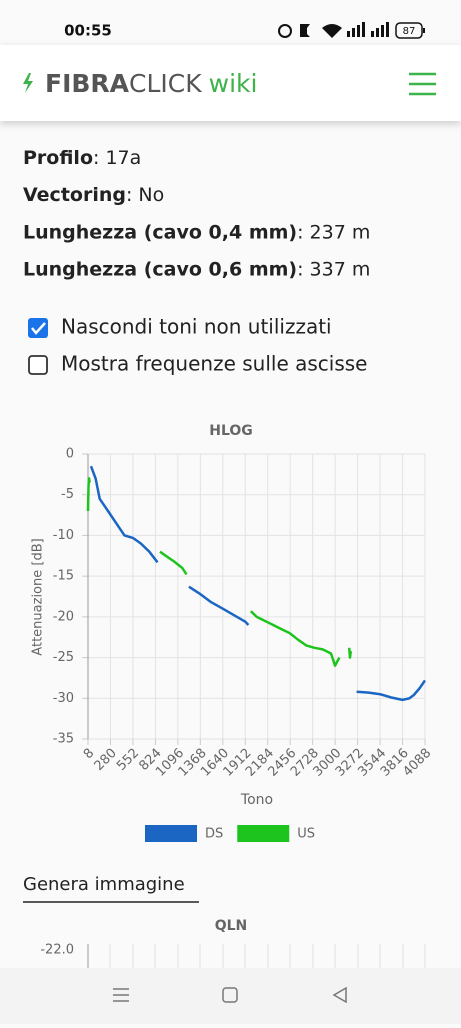  I want to click on status-icons, so click(351, 30).